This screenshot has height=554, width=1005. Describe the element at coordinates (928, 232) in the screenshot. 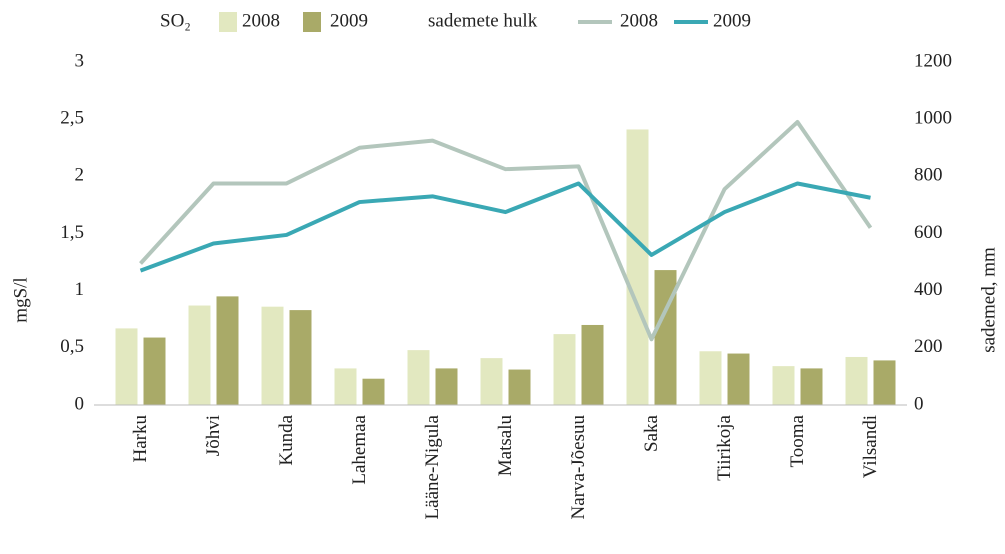

I see `y2-tick-label: 600` at that location.